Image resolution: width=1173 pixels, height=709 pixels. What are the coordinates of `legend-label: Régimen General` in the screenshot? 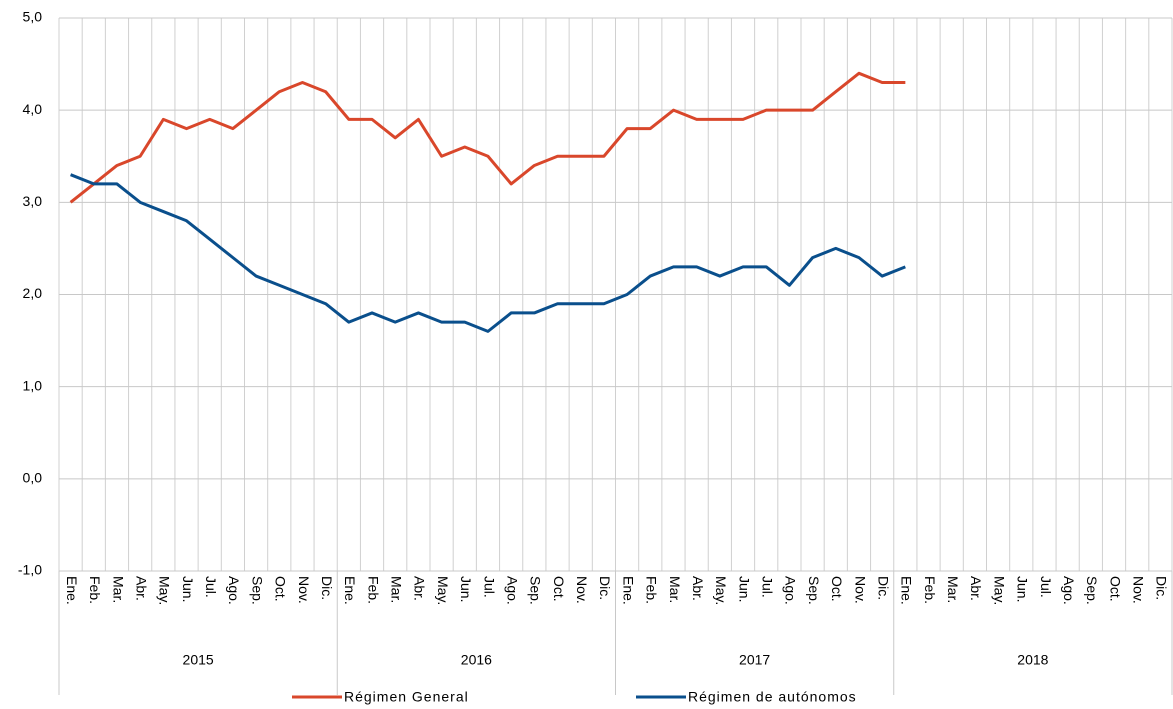 It's located at (406, 697).